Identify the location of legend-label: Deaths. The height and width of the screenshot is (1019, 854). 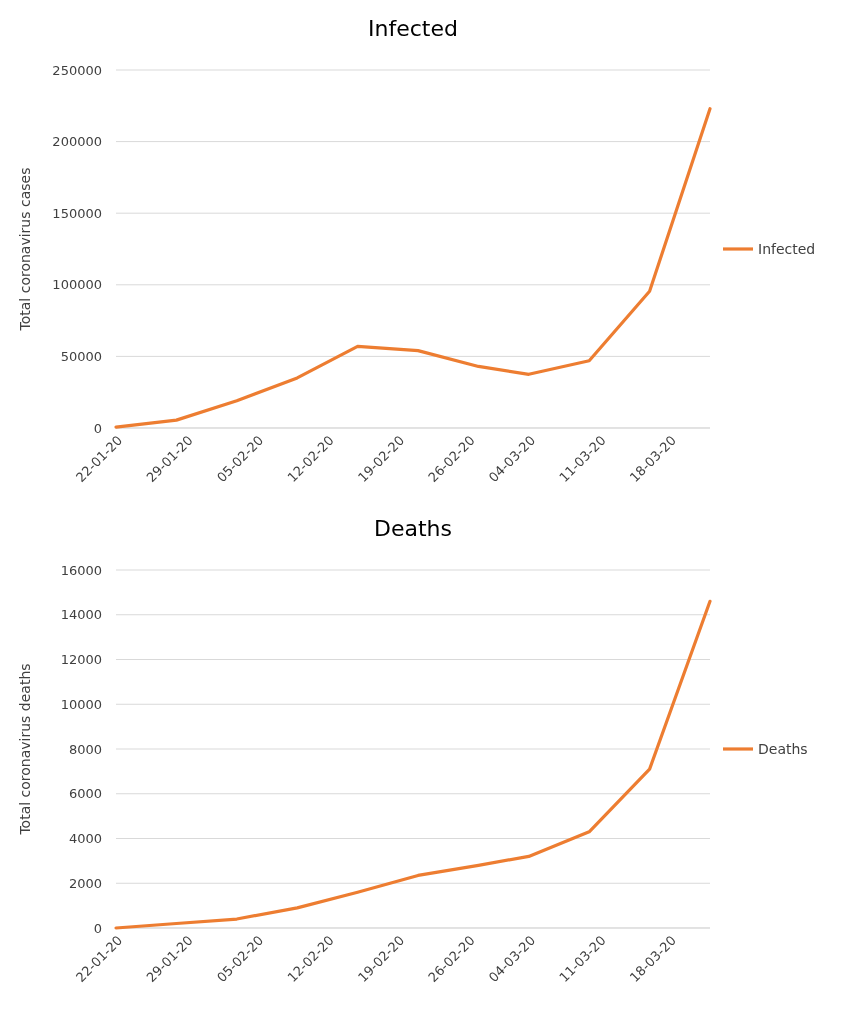
(783, 748).